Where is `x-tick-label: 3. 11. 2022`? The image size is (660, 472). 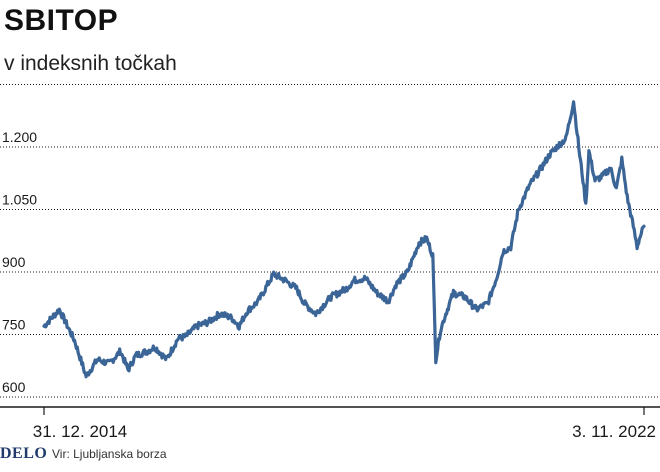
x-tick-label: 3. 11. 2022 is located at coordinates (614, 431).